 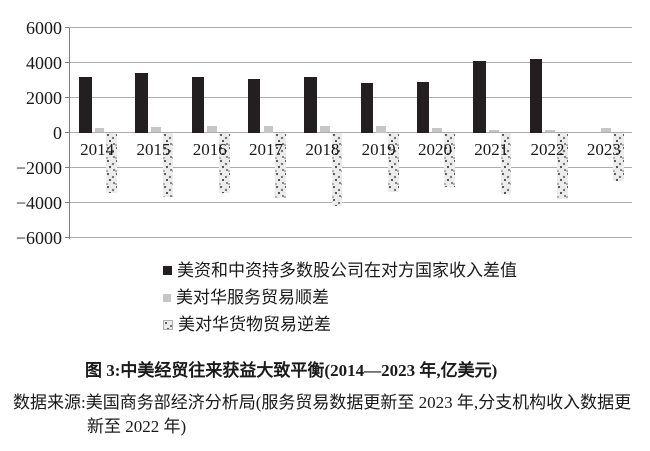 I want to click on figure-caption: 图 3:中美经贸往来获益大致平衡(2014—2023 年,亿美元), so click(x=291, y=370).